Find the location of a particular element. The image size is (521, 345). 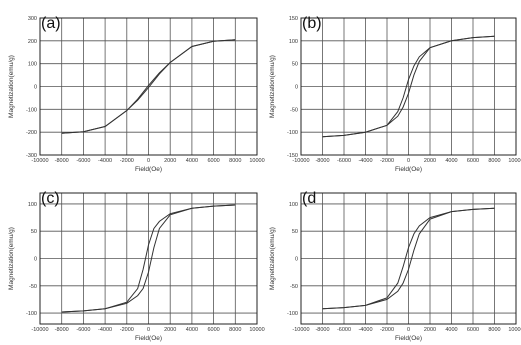

panel-label: (d is located at coordinates (309, 198).